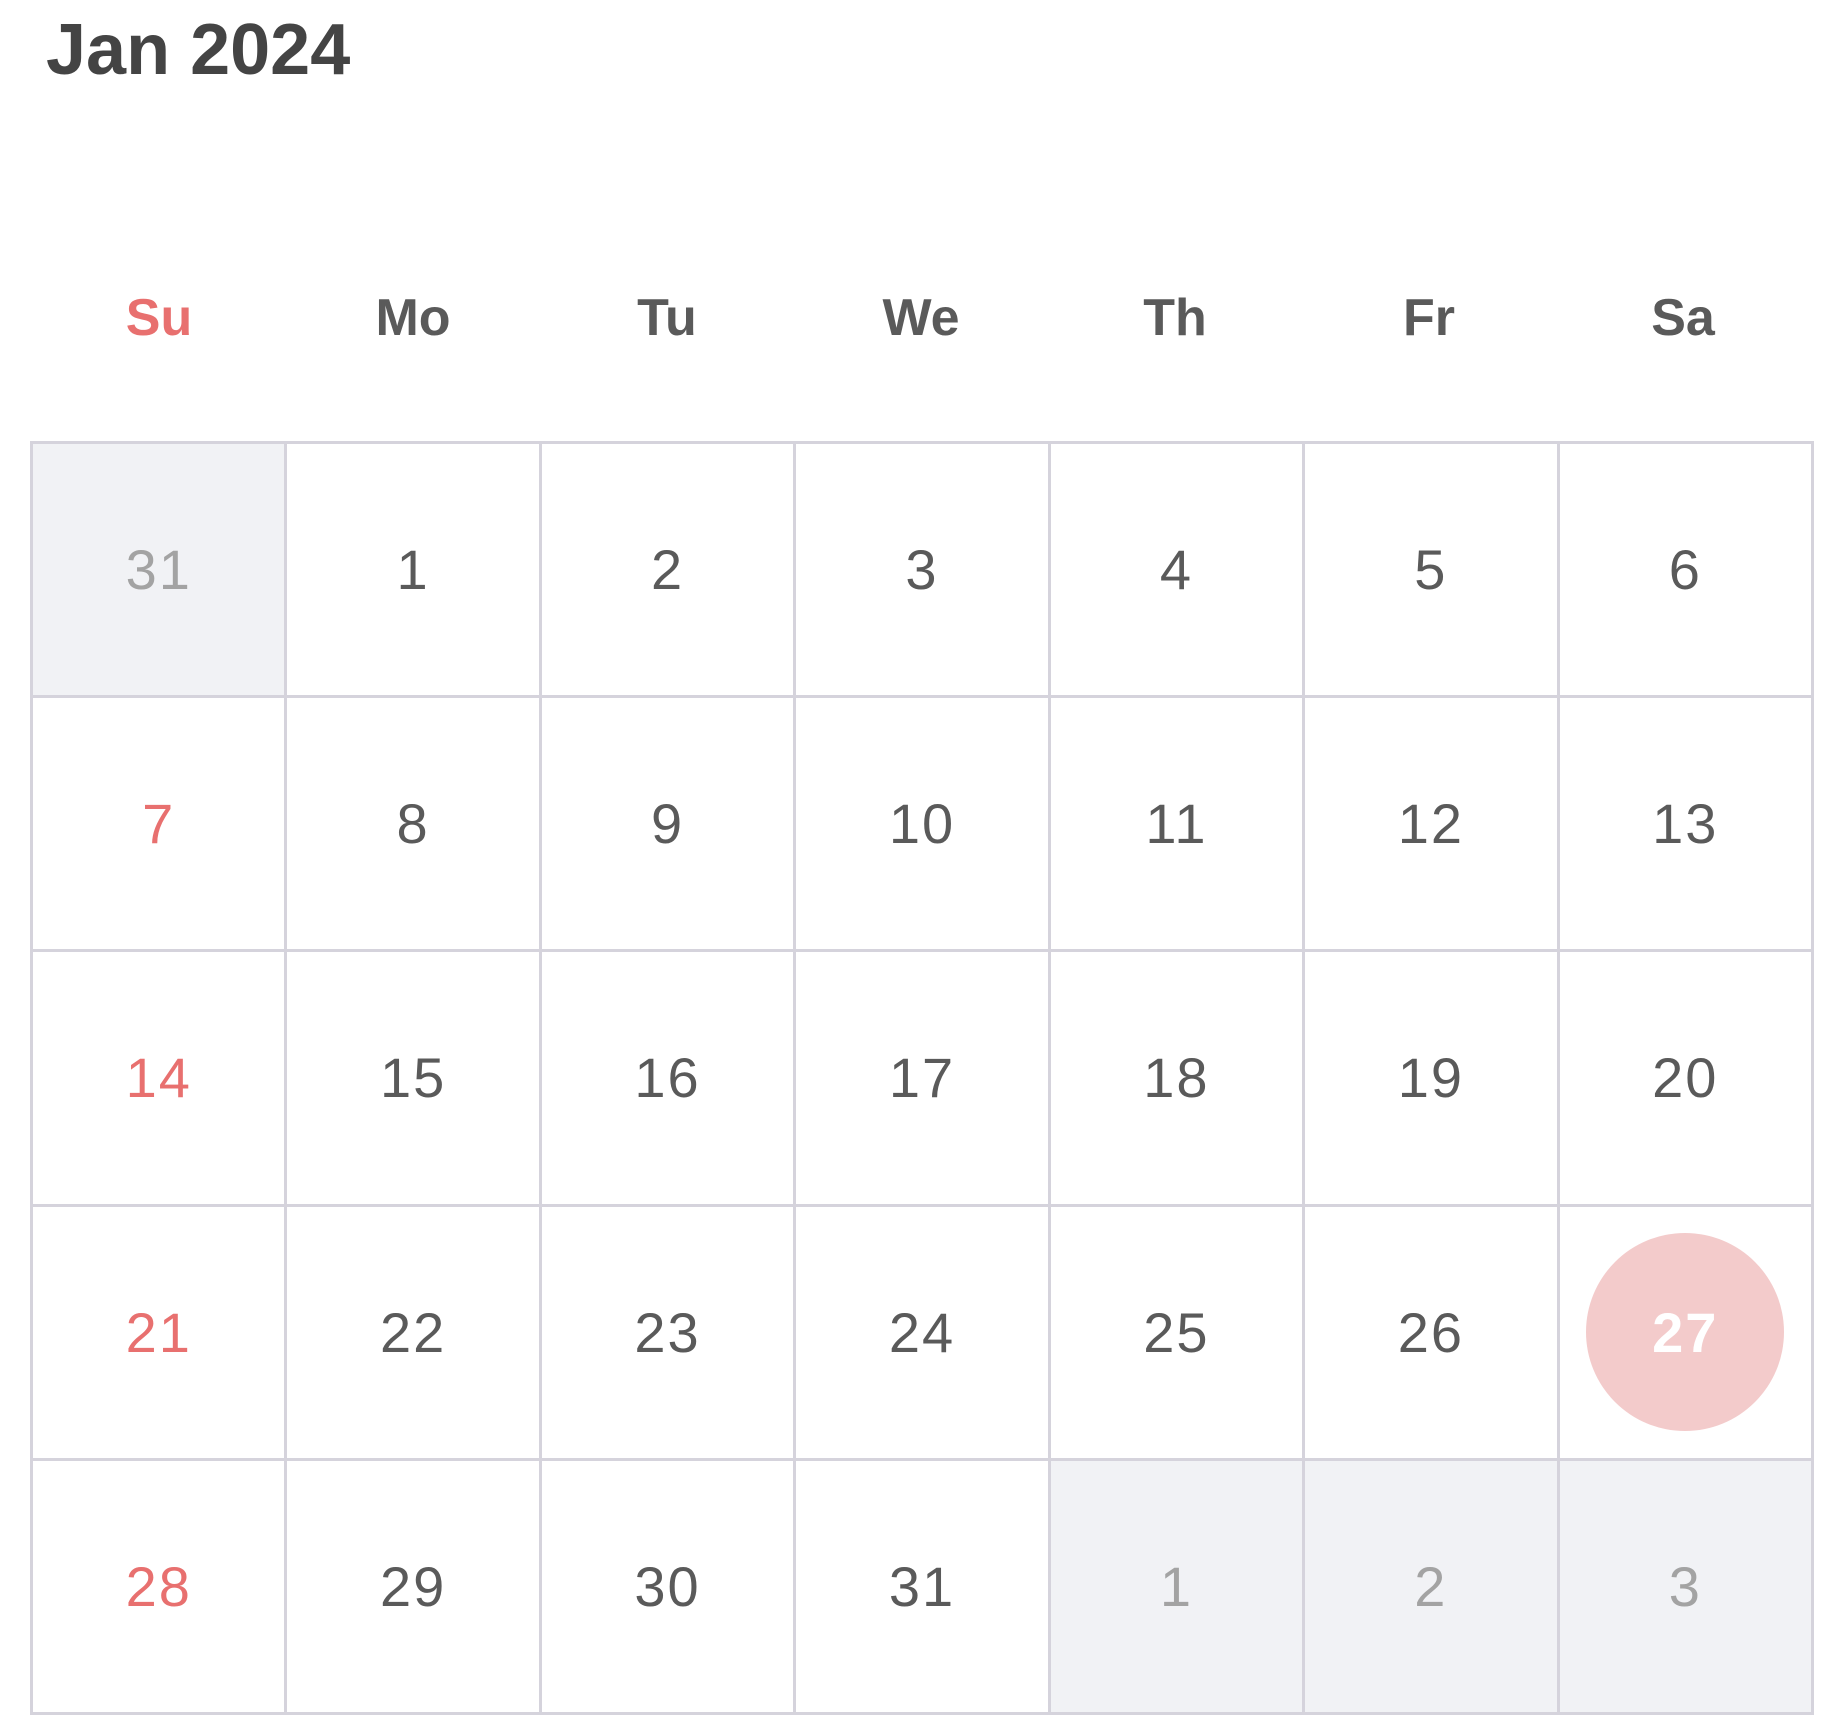 This screenshot has height=1728, width=1840. I want to click on calendar-day: 19, so click(1432, 1079).